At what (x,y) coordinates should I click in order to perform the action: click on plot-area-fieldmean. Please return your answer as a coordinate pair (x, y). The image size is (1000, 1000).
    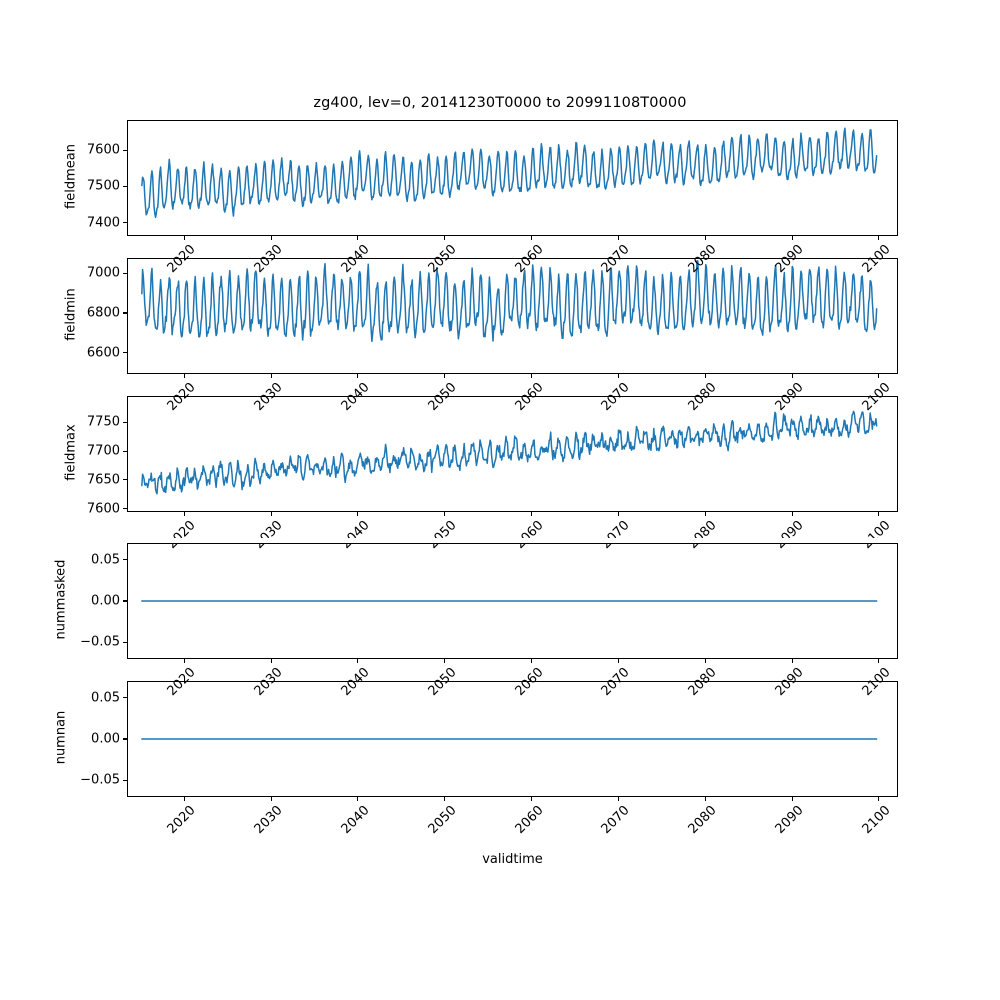
    Looking at the image, I should click on (512, 178).